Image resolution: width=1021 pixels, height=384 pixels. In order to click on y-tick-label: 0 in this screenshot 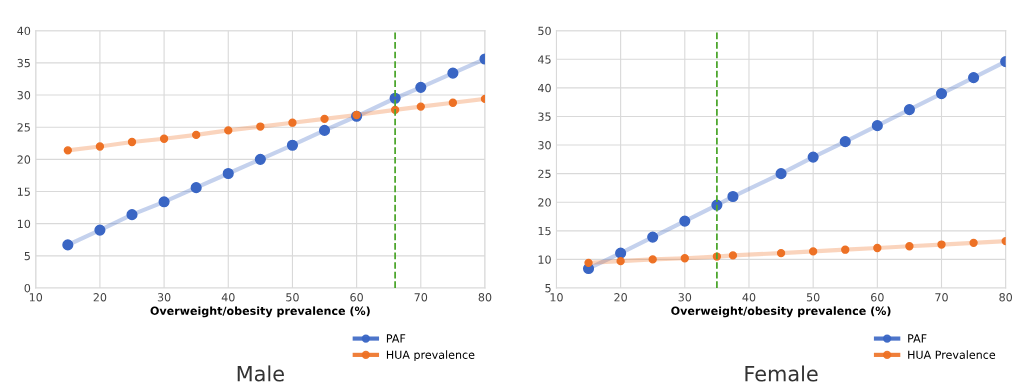, I will do `click(27, 288)`.